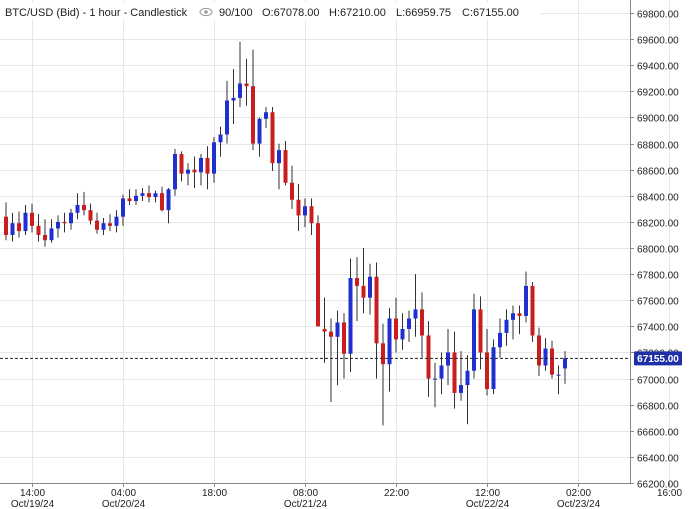 The width and height of the screenshot is (690, 509). What do you see at coordinates (423, 13) in the screenshot?
I see `ohlc-low: L:66959.75` at bounding box center [423, 13].